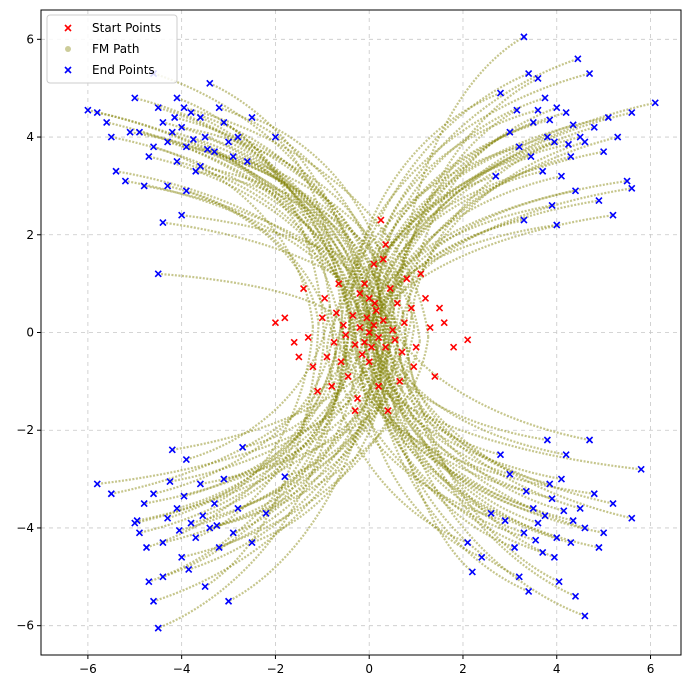 This screenshot has height=690, width=690. Describe the element at coordinates (30, 137) in the screenshot. I see `y-tick-label: 4` at that location.